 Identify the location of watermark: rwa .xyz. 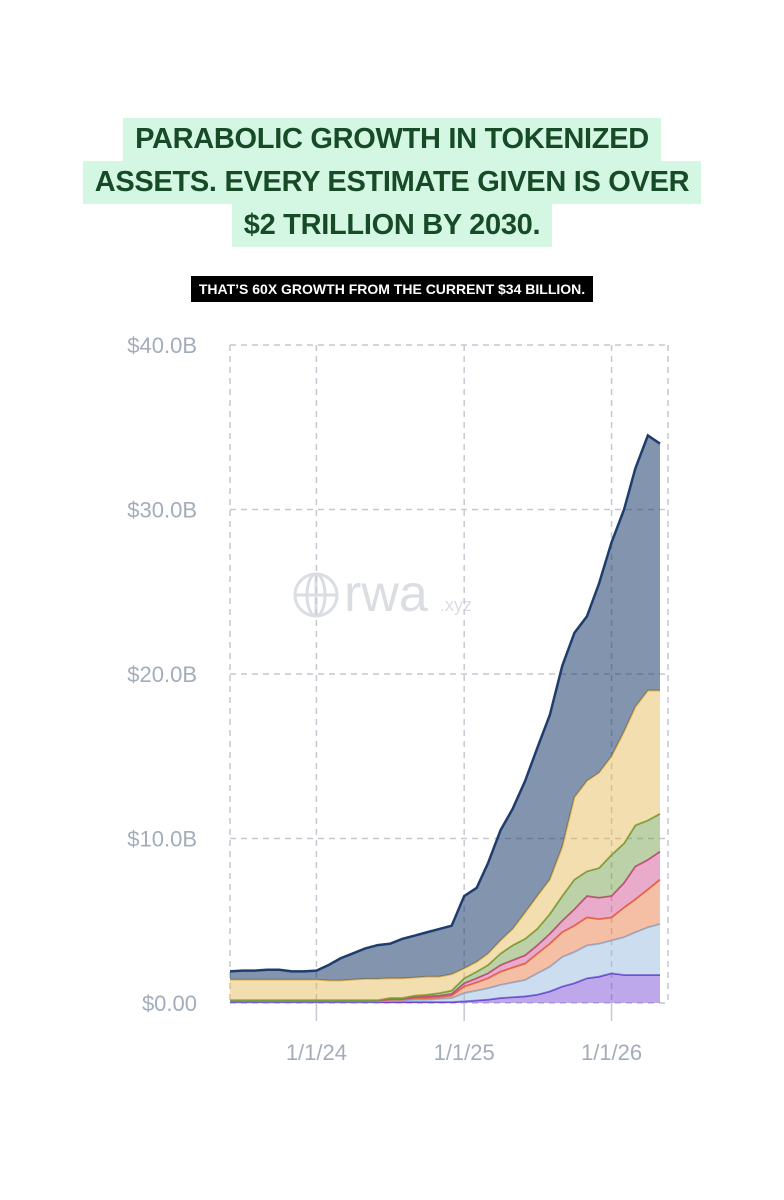
(382, 594).